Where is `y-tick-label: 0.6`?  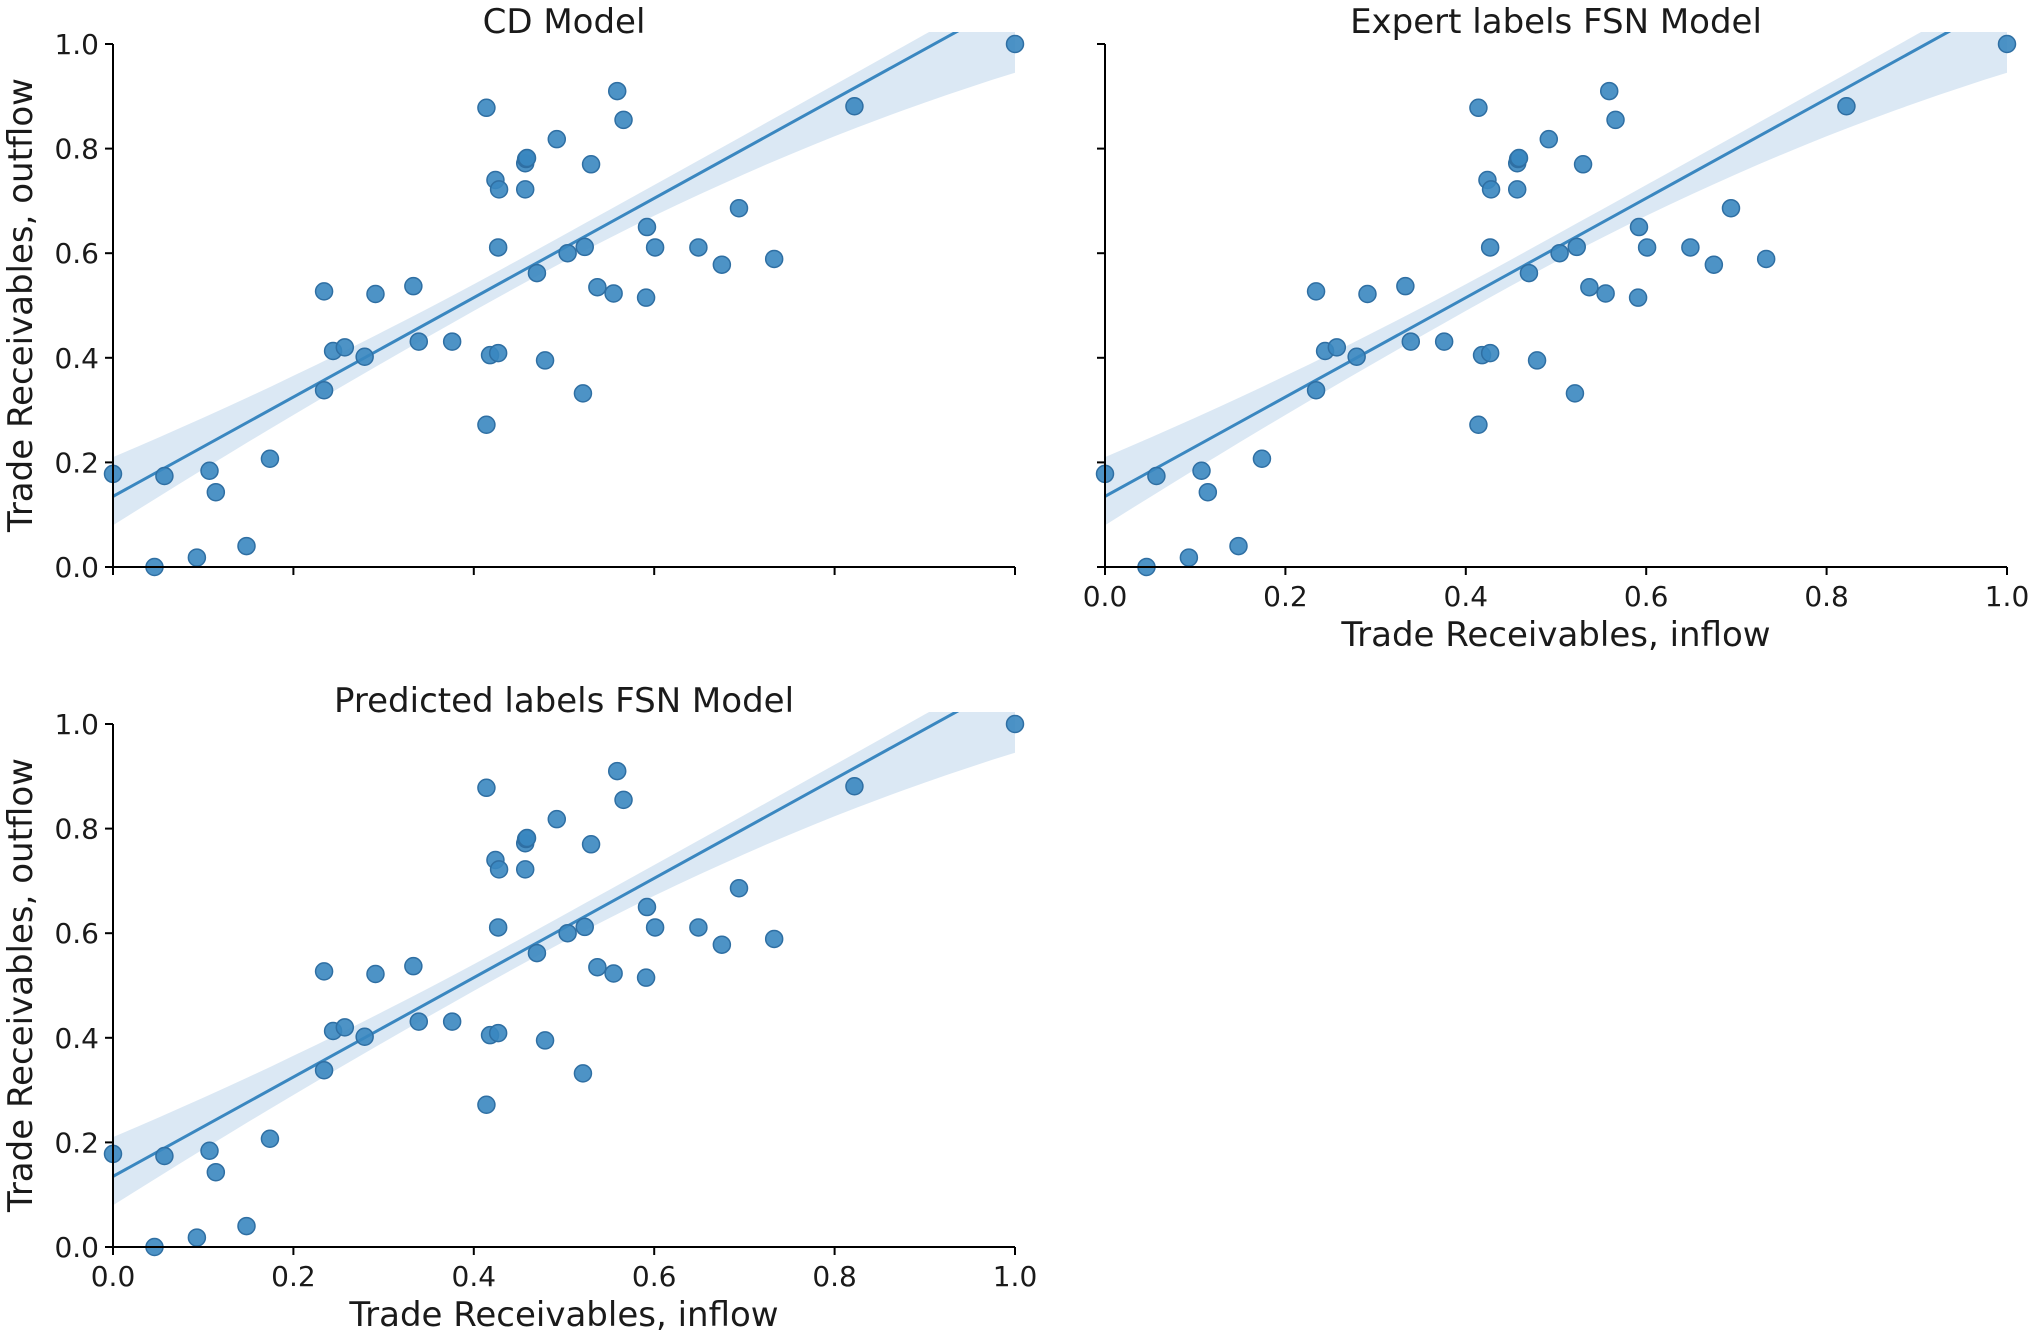 y-tick-label: 0.6 is located at coordinates (76, 933).